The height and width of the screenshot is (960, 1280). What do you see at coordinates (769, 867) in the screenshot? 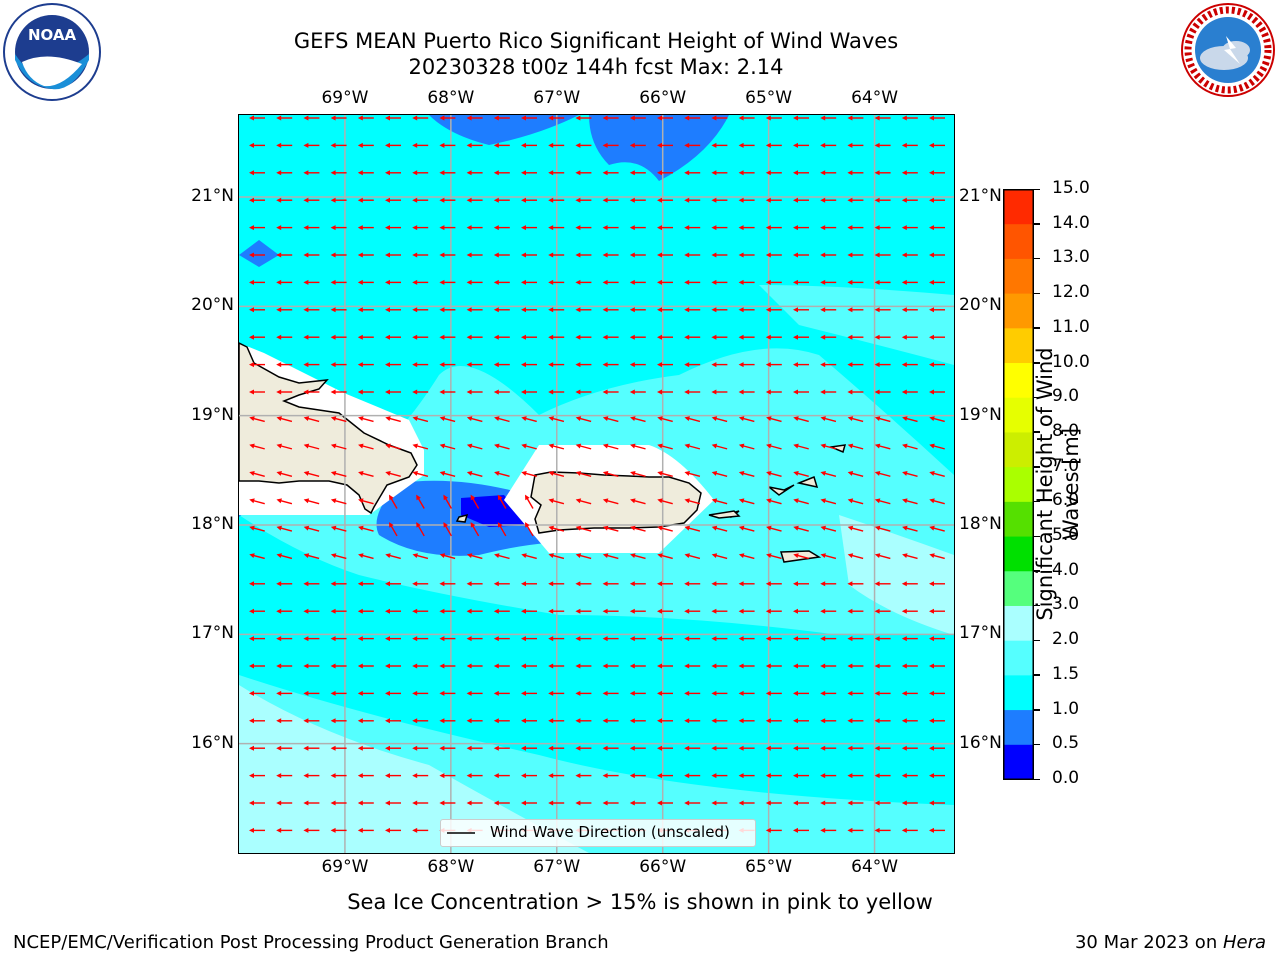
I see `lon-label-bottom: 65°W` at bounding box center [769, 867].